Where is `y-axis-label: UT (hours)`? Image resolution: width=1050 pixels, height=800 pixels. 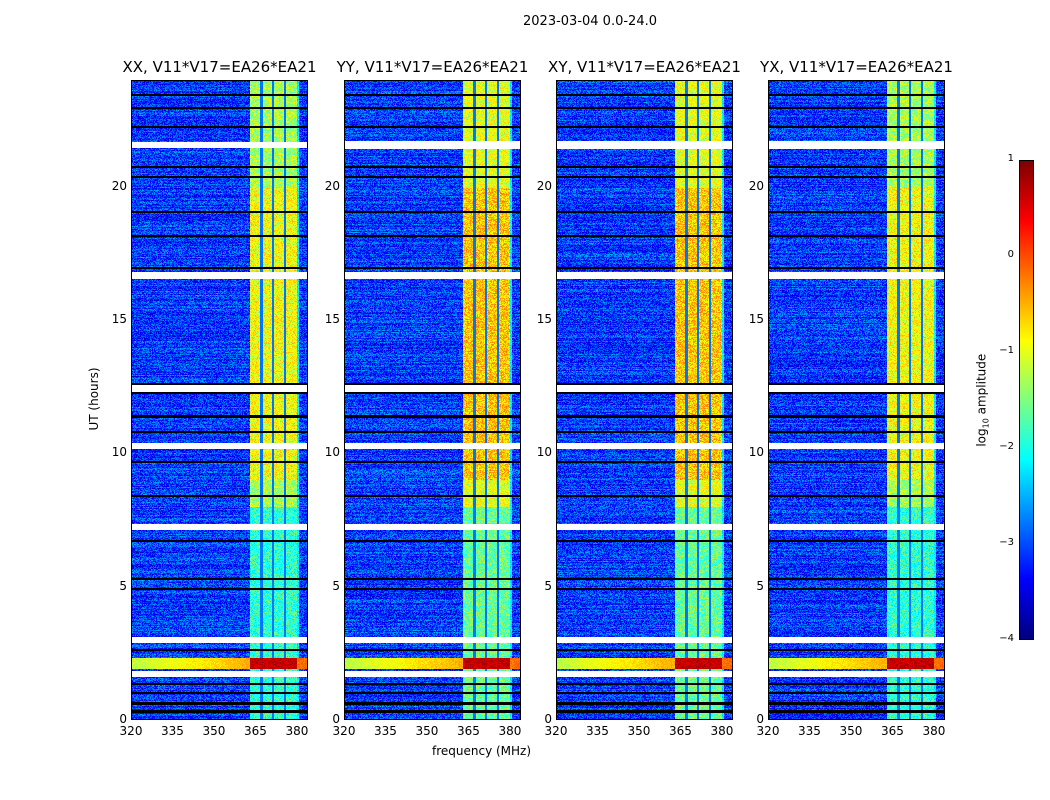
y-axis-label: UT (hours) is located at coordinates (94, 399).